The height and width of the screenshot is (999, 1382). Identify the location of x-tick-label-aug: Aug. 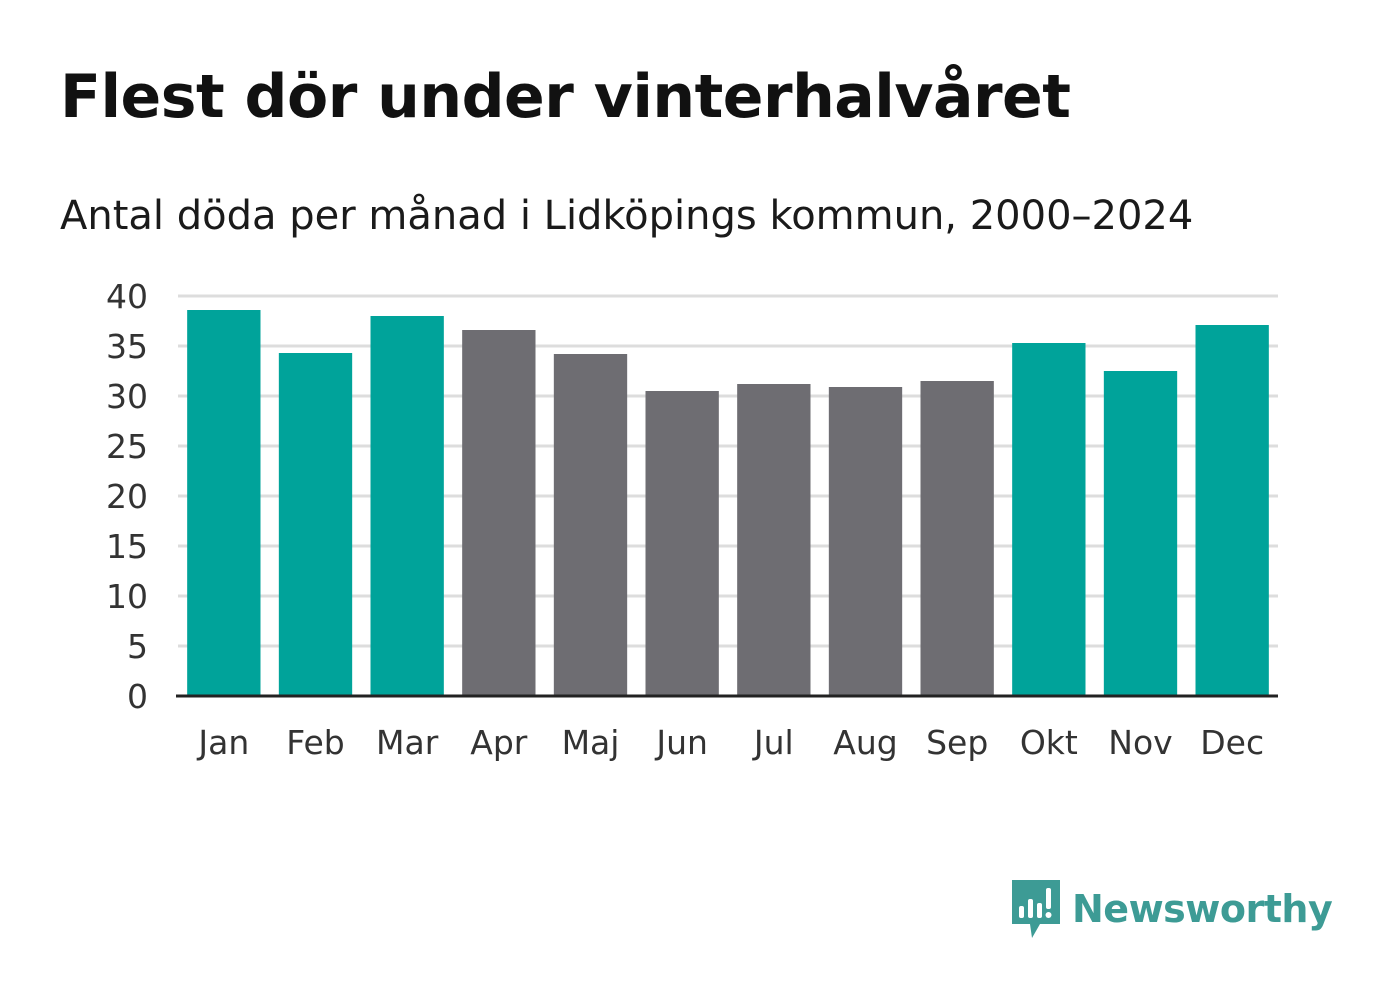
(865, 742).